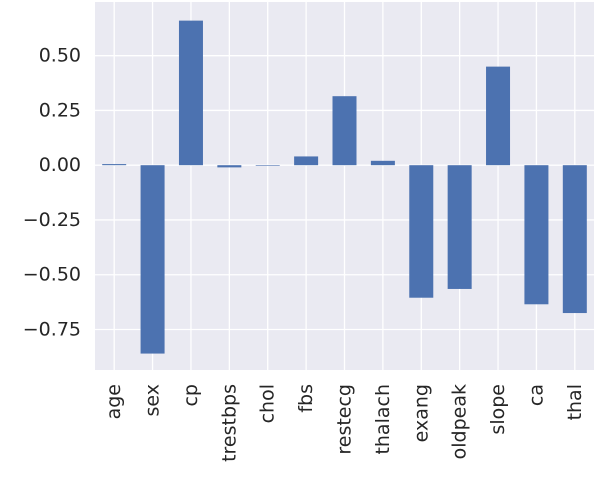 The height and width of the screenshot is (489, 599). Describe the element at coordinates (153, 400) in the screenshot. I see `x-tick-label-sex: sex` at that location.